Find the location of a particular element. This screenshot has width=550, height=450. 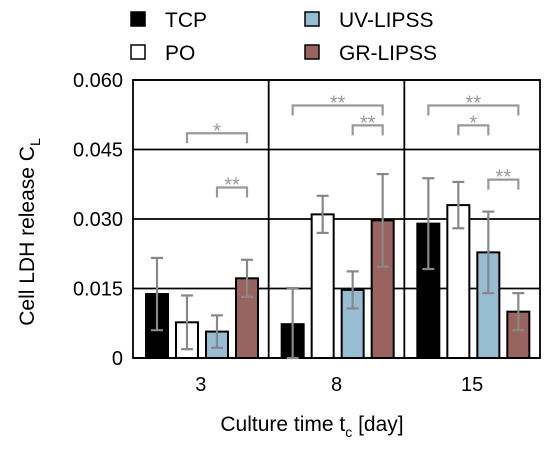

legend: TCP PO UV-LIPSS GR-LIPSS is located at coordinates (283, 37).